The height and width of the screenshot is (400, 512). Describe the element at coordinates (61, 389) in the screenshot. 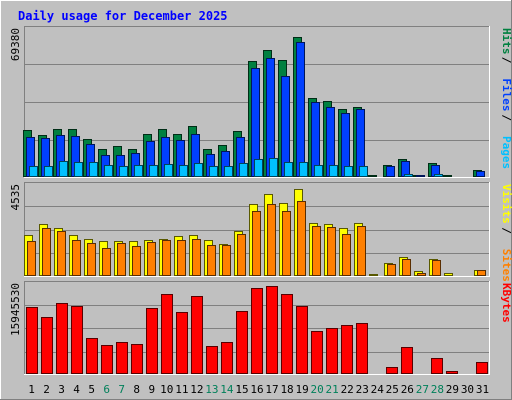

I see `x-label-day-3: 3` at that location.